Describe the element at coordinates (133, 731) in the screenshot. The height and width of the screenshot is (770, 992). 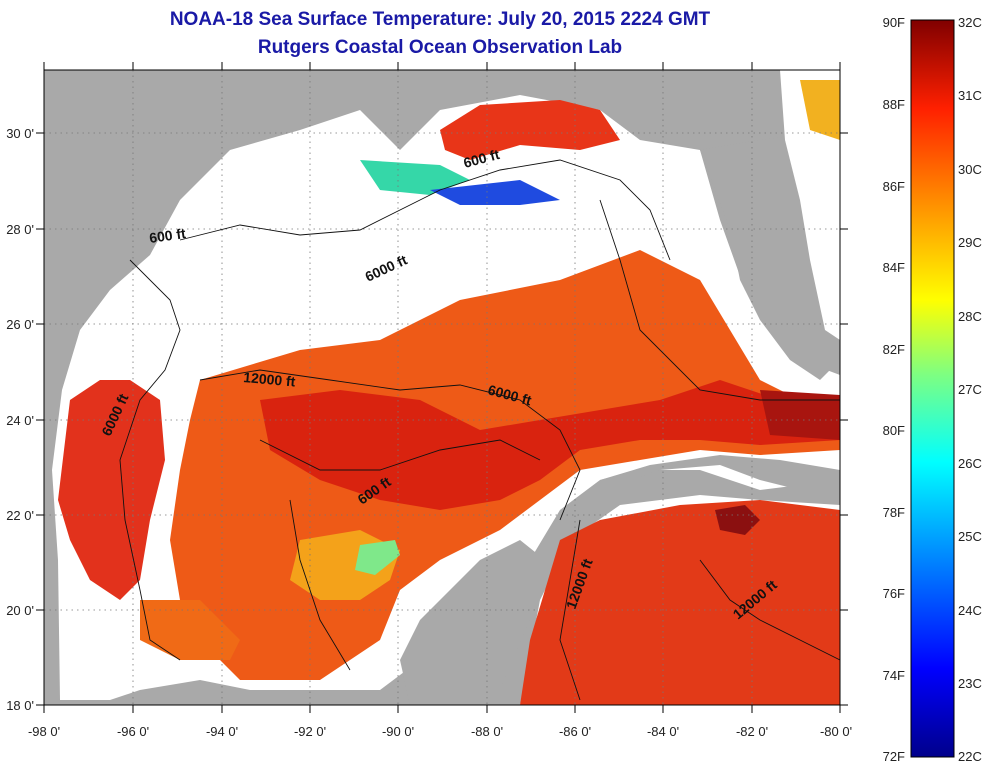
I see `lon-tick-label: -96 0'` at that location.